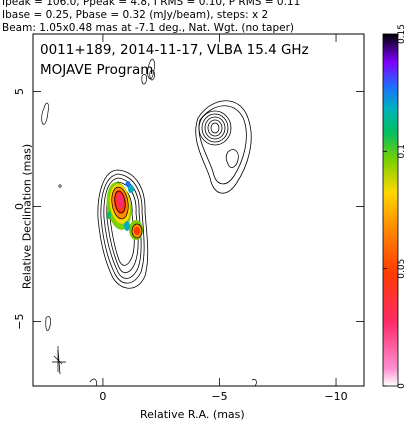 The width and height of the screenshot is (409, 424). Describe the element at coordinates (402, 151) in the screenshot. I see `colorbar-tick-label: 0.1` at that location.